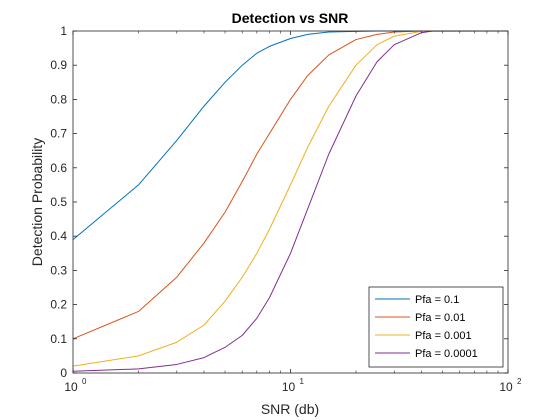 This screenshot has width=560, height=420. Describe the element at coordinates (440, 318) in the screenshot. I see `legend-entry: Pfa = 0.01` at that location.